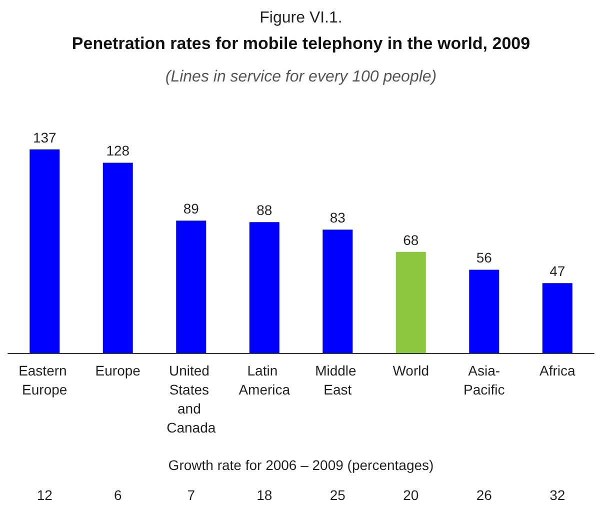 The height and width of the screenshot is (508, 602). What do you see at coordinates (411, 240) in the screenshot?
I see `data-label: 68` at bounding box center [411, 240].